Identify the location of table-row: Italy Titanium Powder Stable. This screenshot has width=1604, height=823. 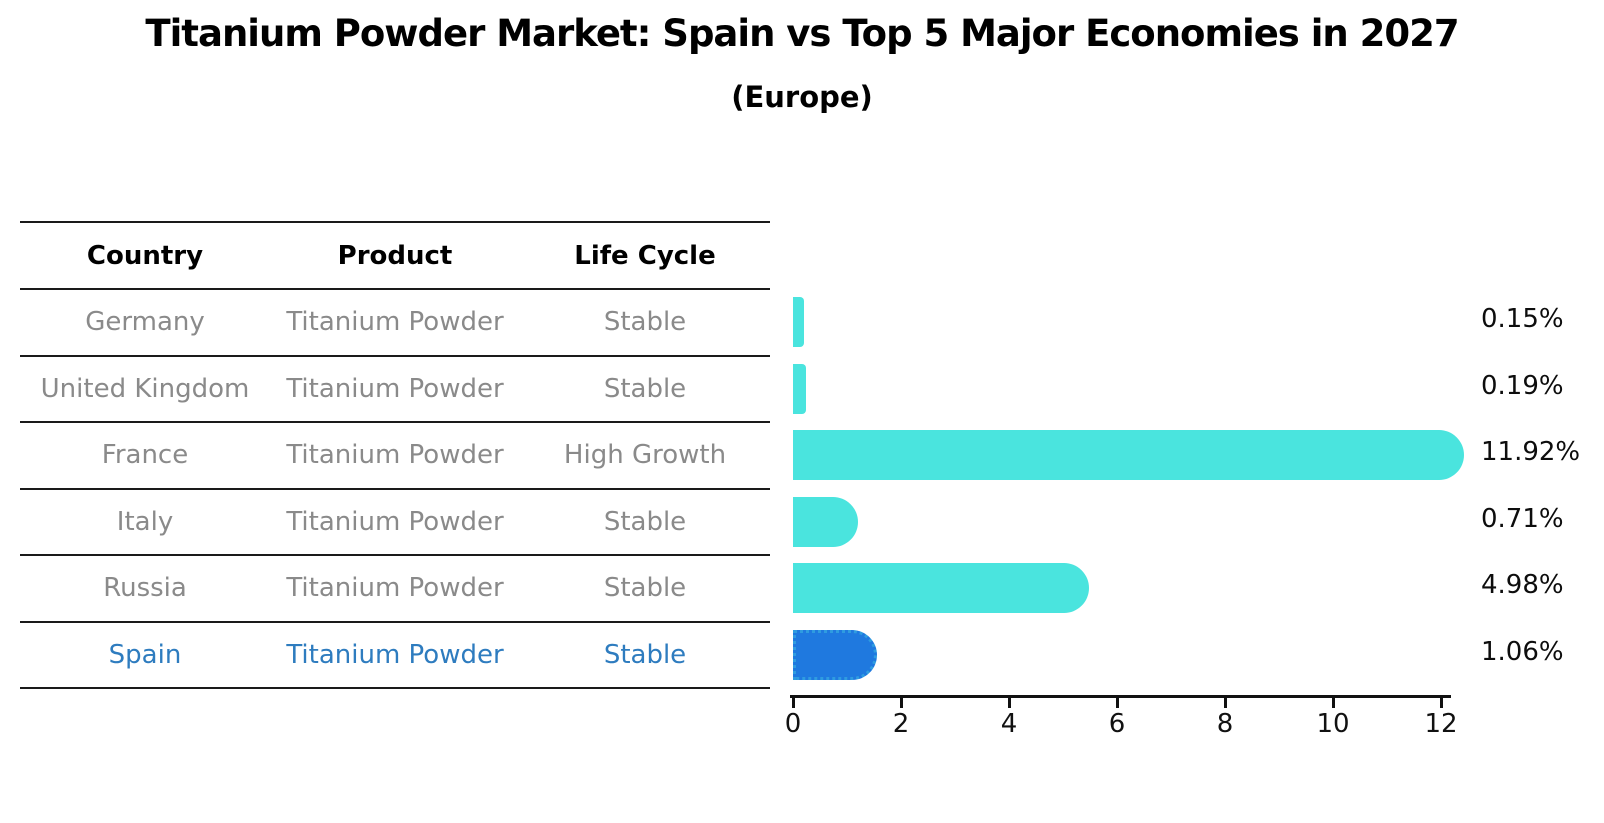
(395, 522).